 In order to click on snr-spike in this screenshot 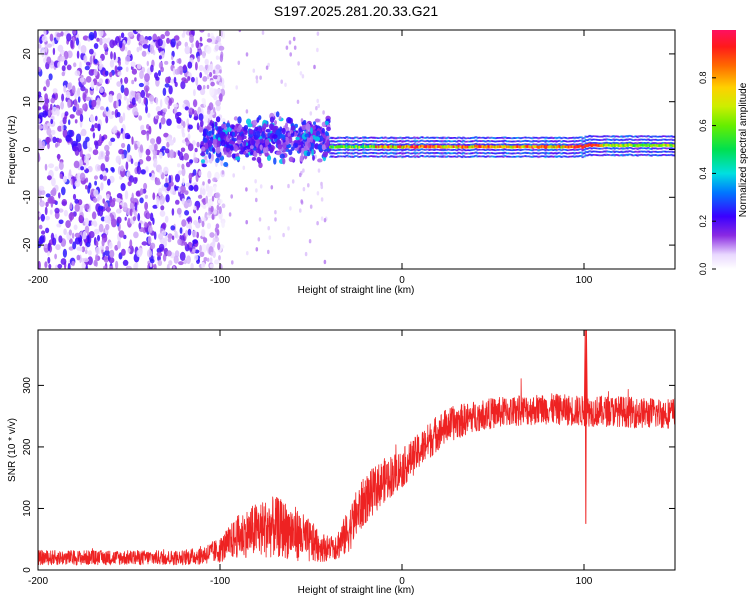, I will do `click(585, 427)`.